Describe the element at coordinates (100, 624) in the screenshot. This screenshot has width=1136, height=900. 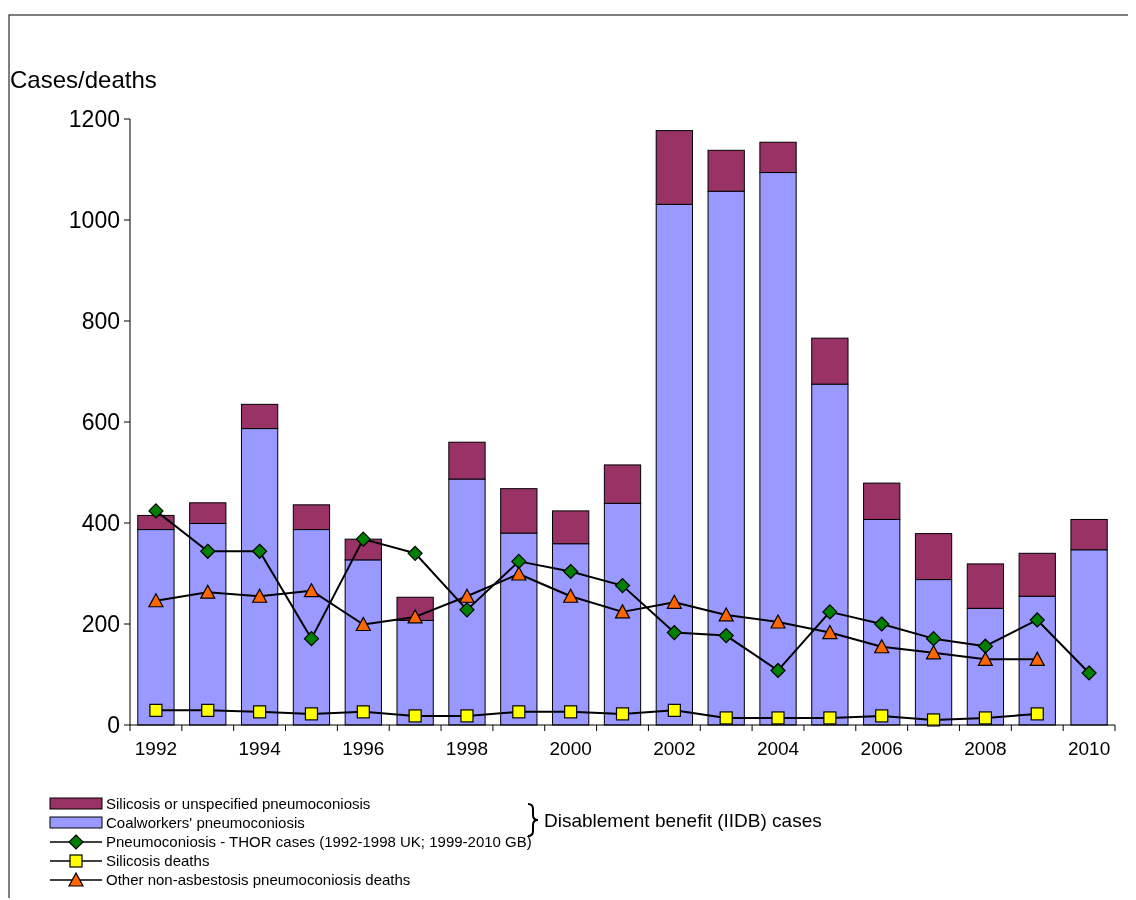
I see `y-tick-label: 200` at that location.